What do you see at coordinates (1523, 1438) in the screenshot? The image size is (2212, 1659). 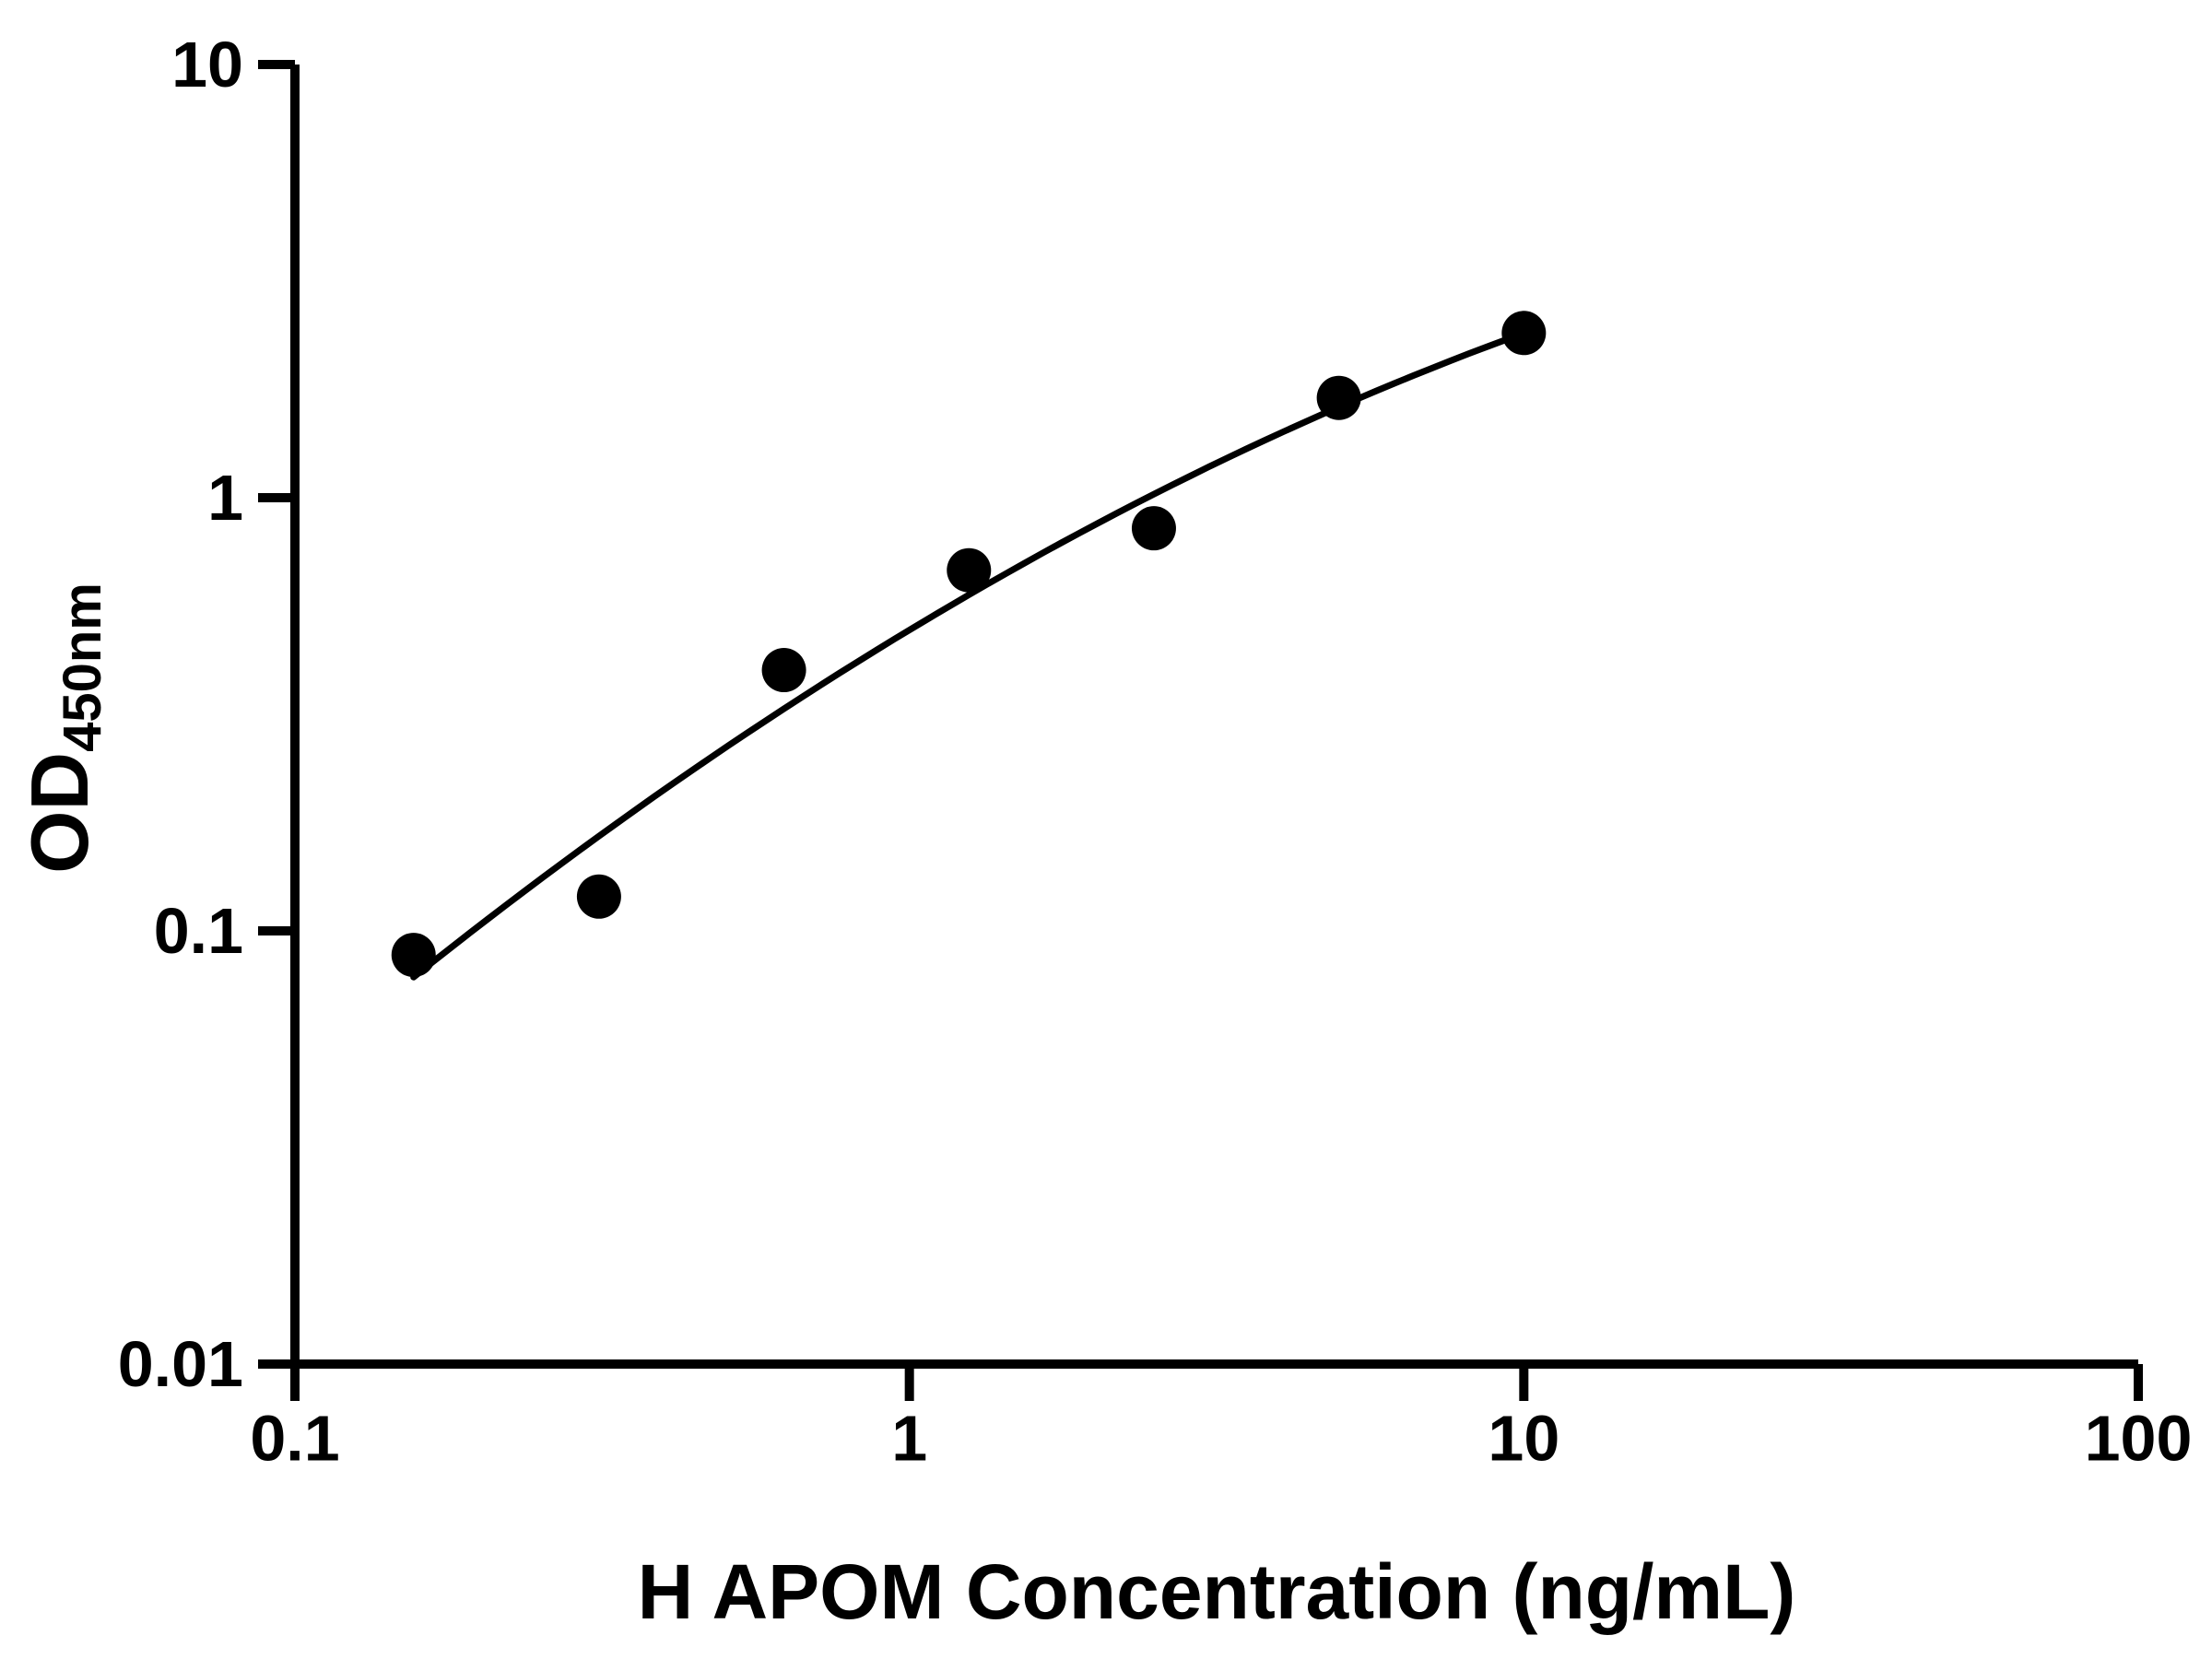 I see `x-tick-label: 10` at bounding box center [1523, 1438].